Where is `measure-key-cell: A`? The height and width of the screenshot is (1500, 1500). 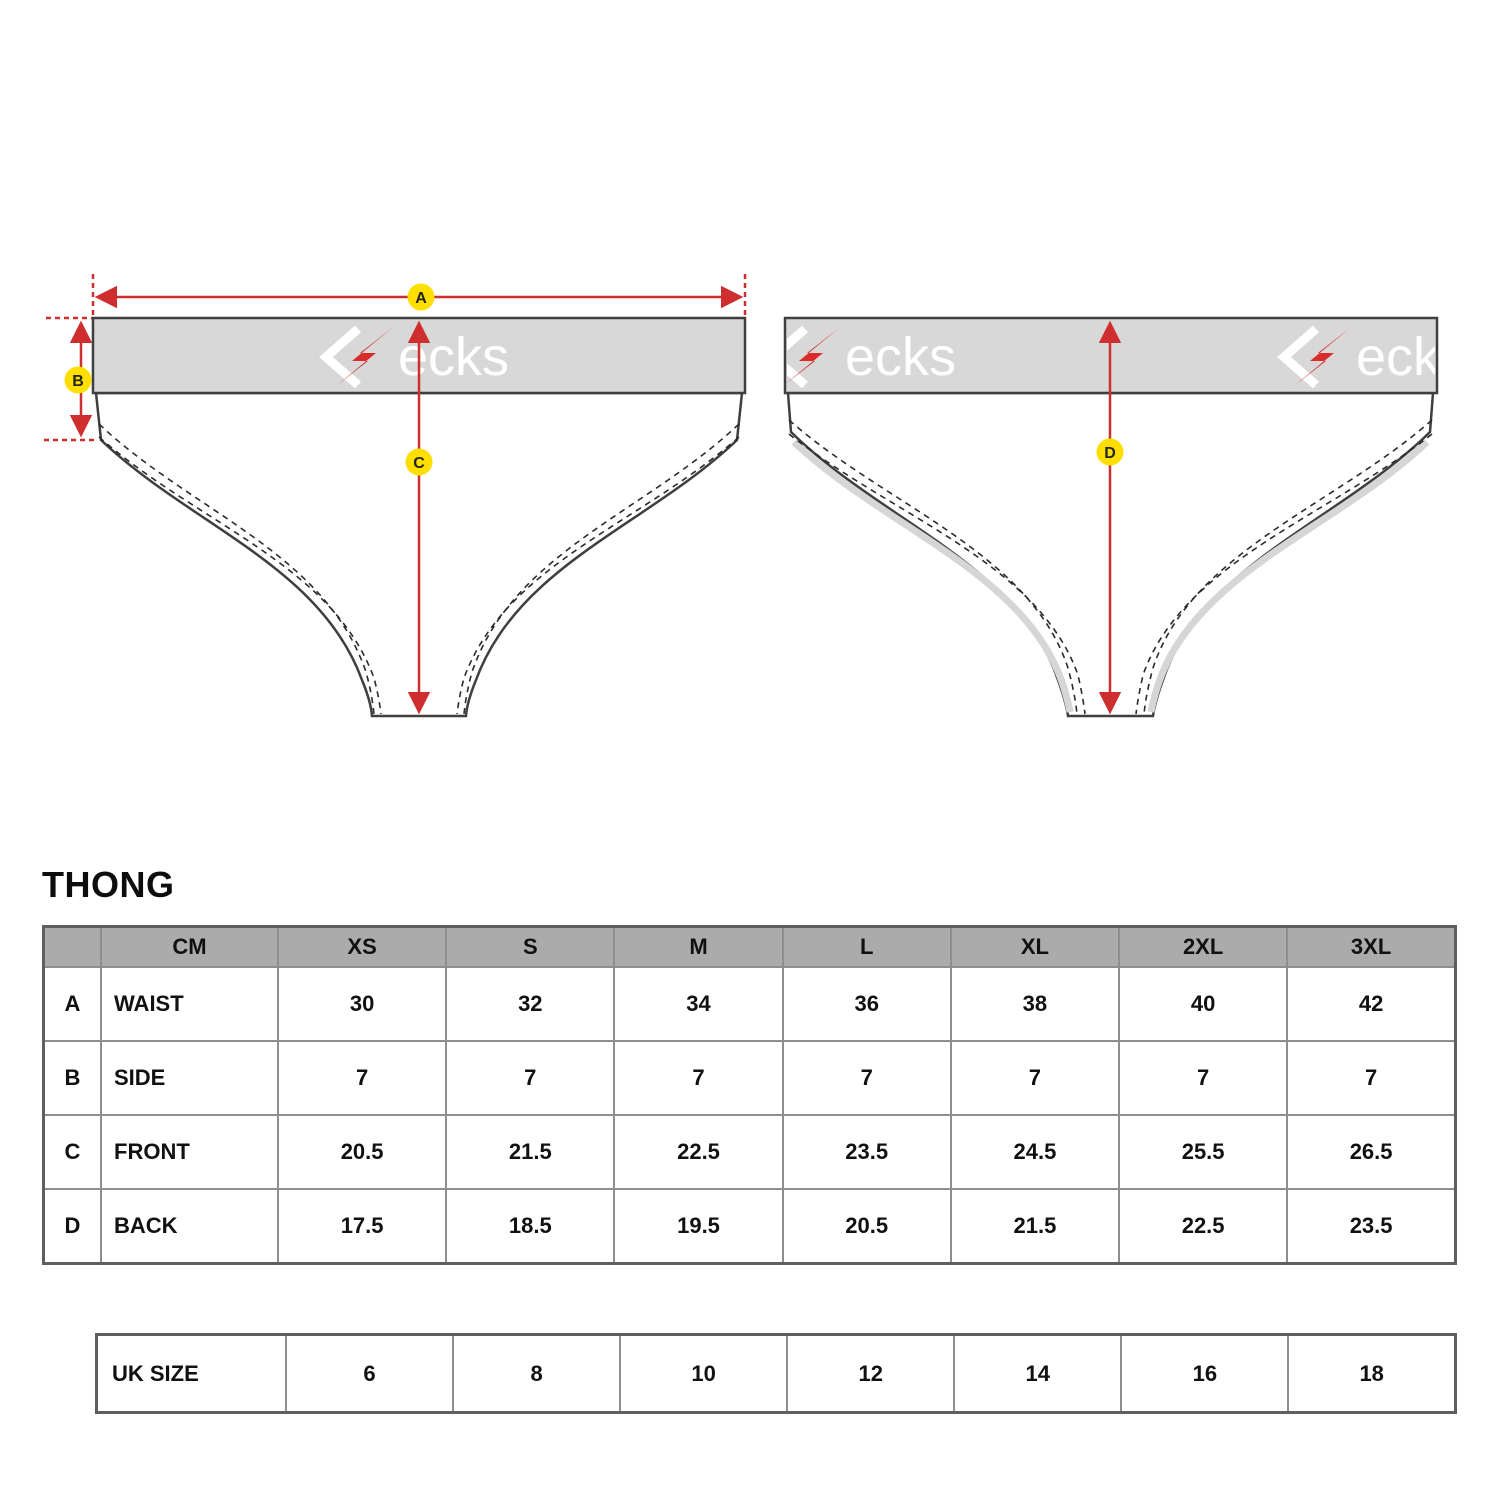
measure-key-cell: A is located at coordinates (72, 1004).